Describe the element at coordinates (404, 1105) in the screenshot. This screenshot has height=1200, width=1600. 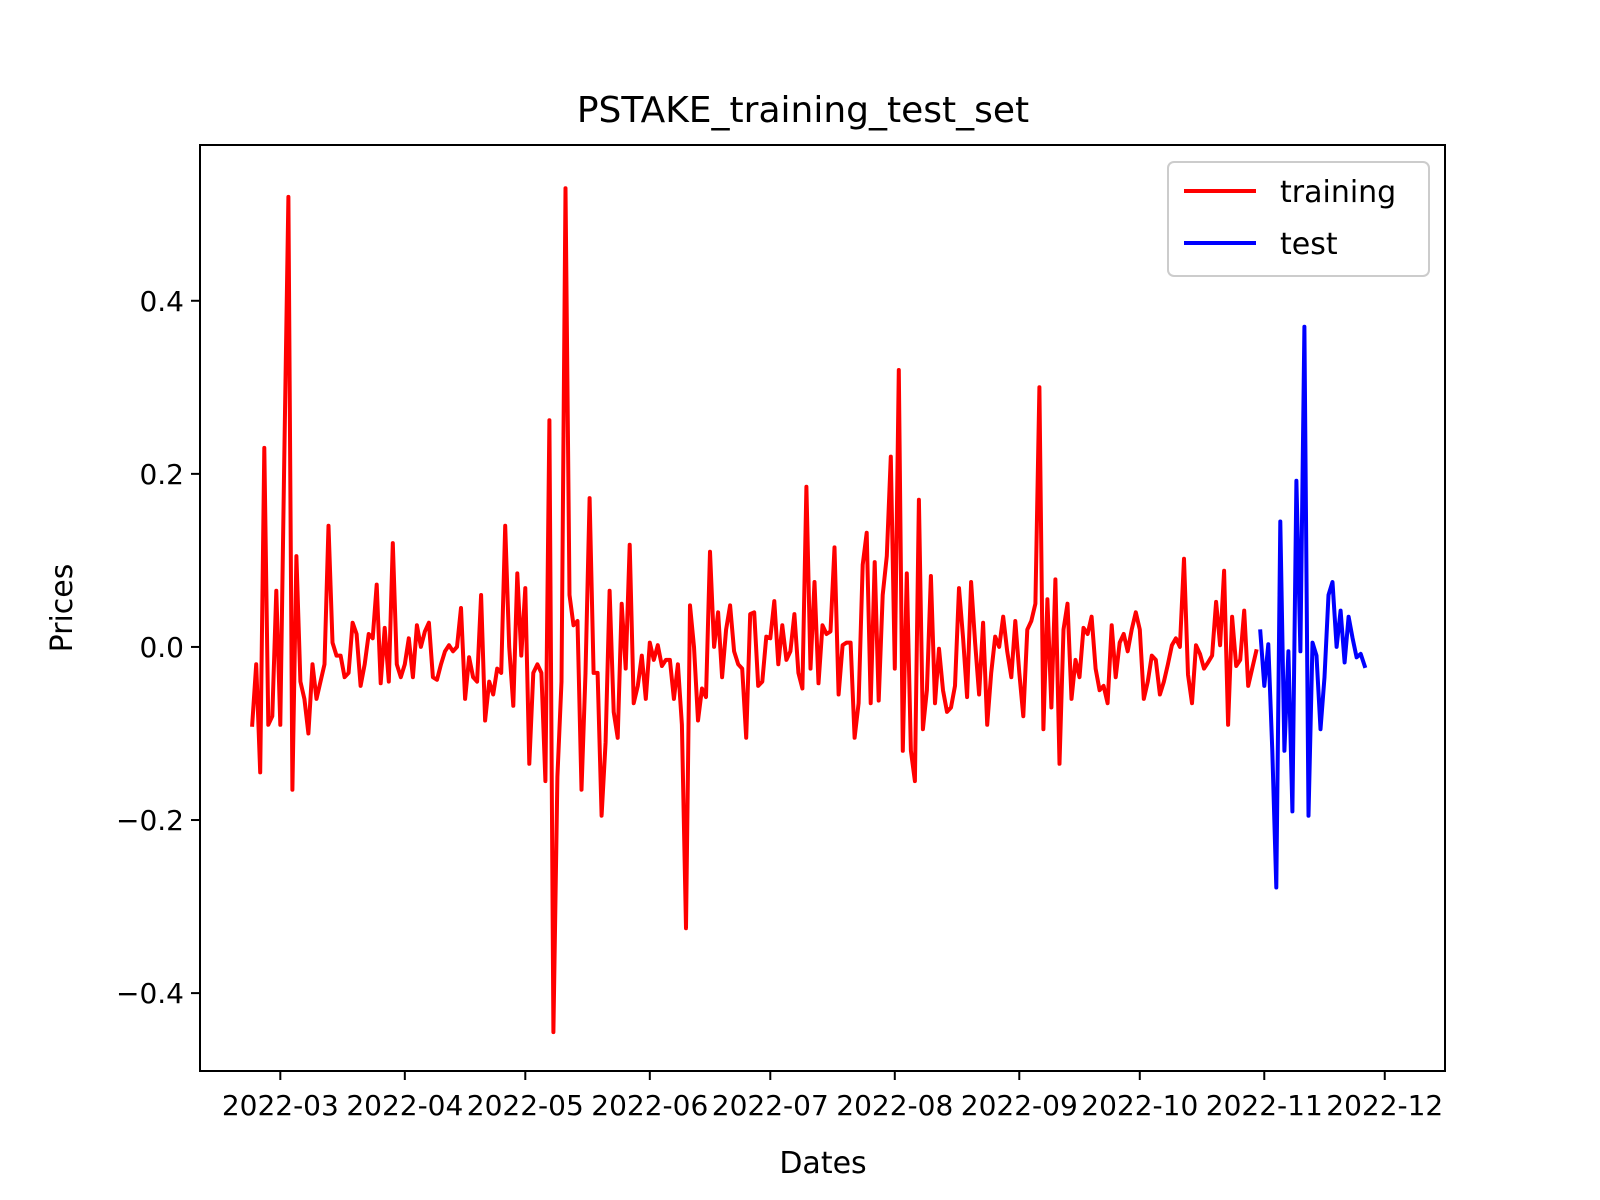
I see `x-tick-label: 2022-04` at that location.